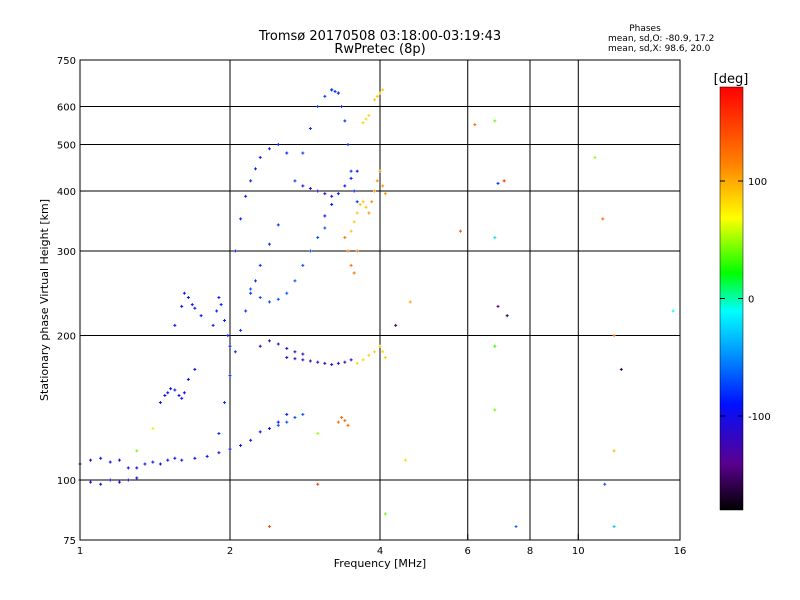 This screenshot has width=800, height=600. Describe the element at coordinates (659, 49) in the screenshot. I see `stats-line-x: mean, sd,X: 98.6, 20.0` at that location.